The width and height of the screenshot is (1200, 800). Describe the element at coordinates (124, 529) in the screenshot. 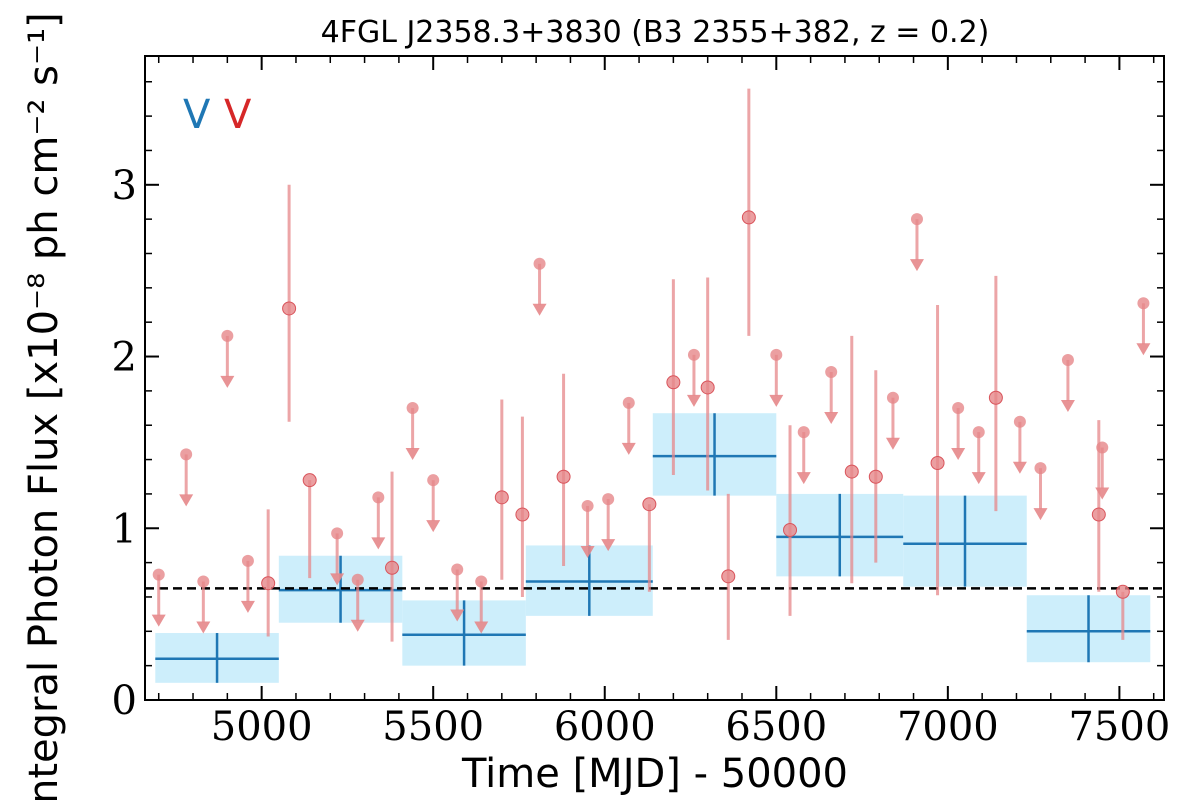

I see `y-tick-label: 1` at that location.